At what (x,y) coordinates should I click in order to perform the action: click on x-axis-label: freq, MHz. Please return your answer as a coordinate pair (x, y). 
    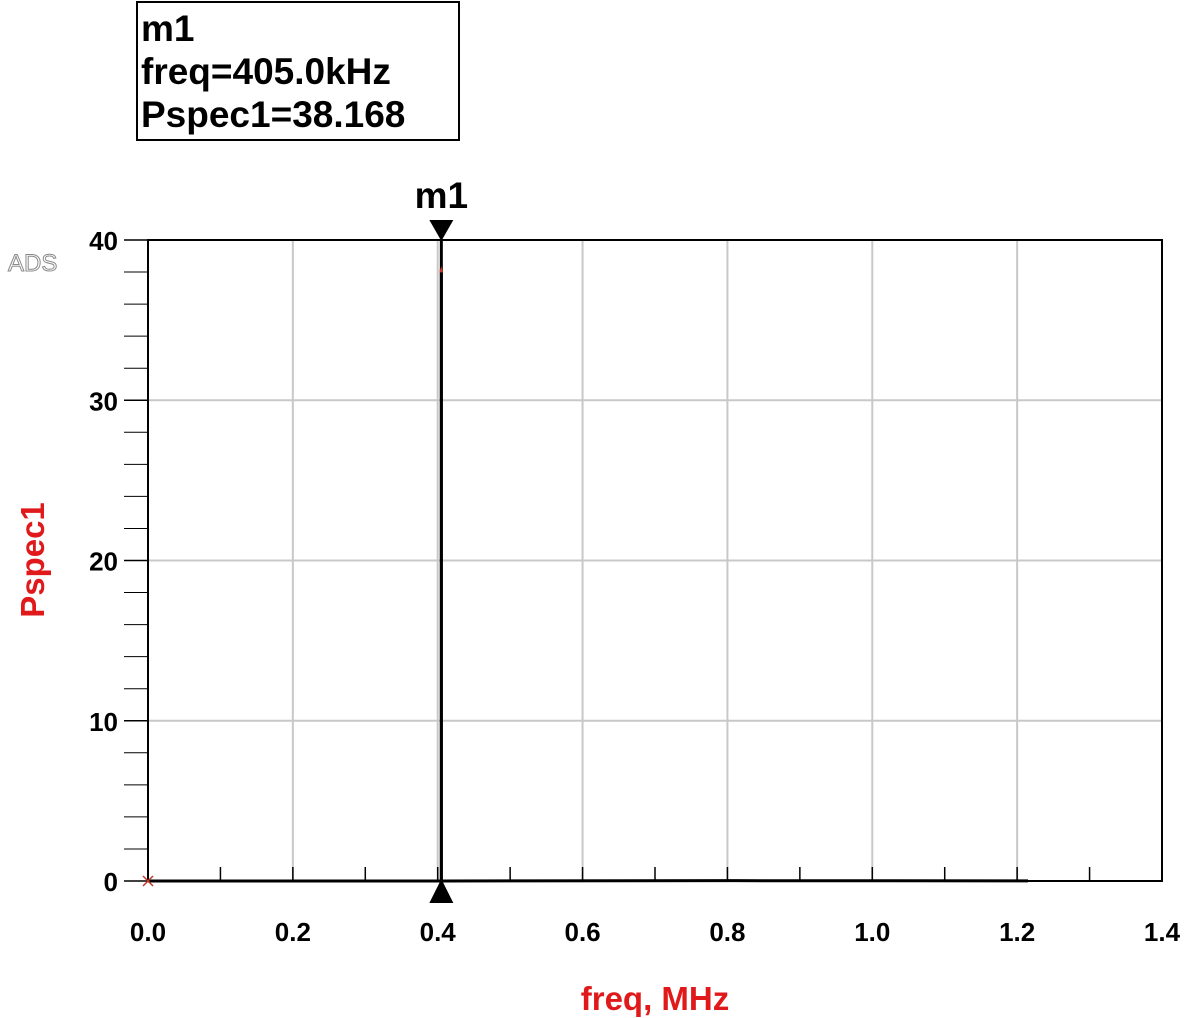
    Looking at the image, I should click on (655, 998).